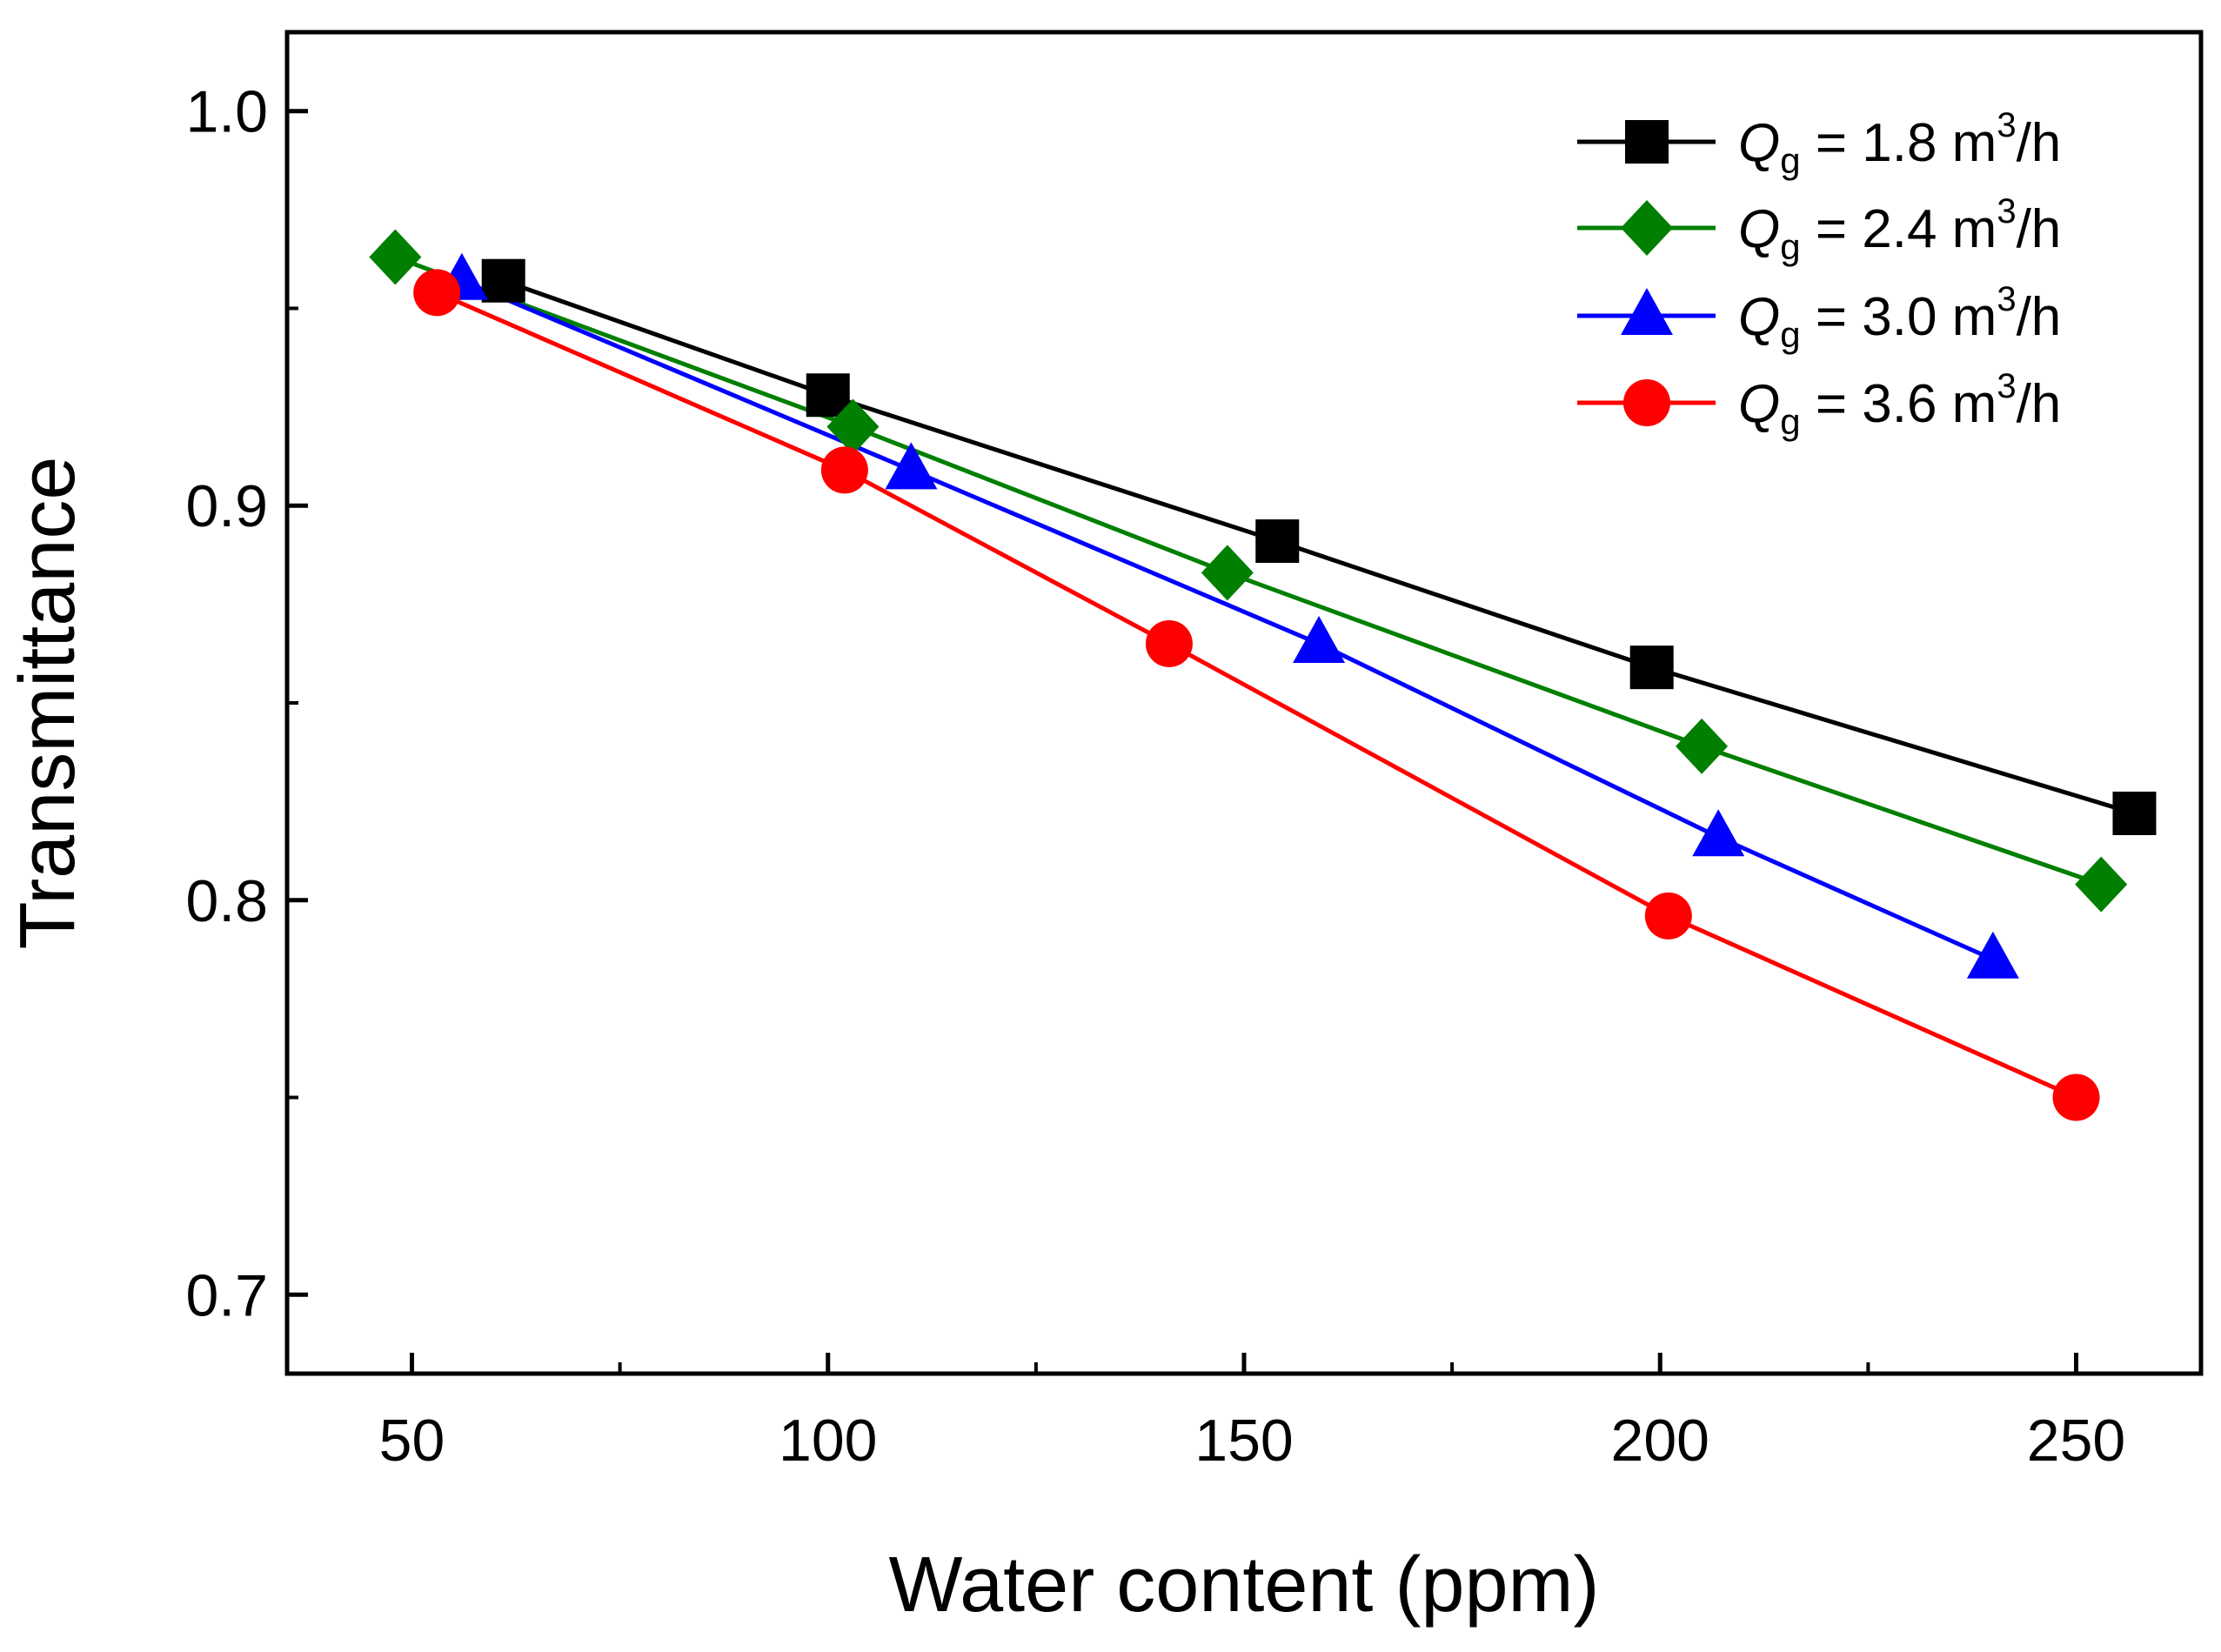  Describe the element at coordinates (226, 901) in the screenshot. I see `y-tick-label: 0.8` at that location.